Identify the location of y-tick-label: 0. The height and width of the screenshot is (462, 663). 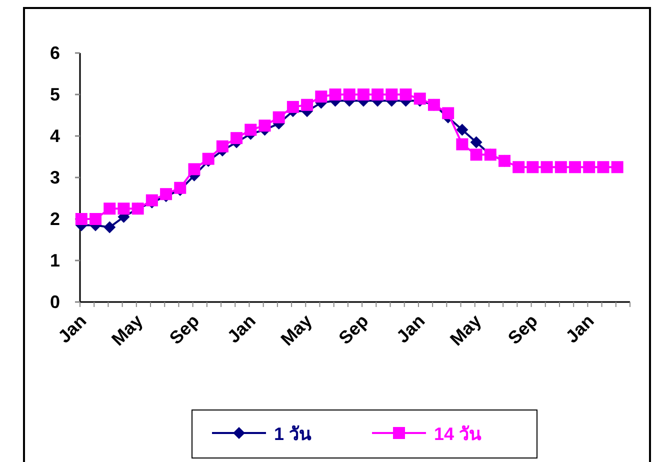
(55, 302).